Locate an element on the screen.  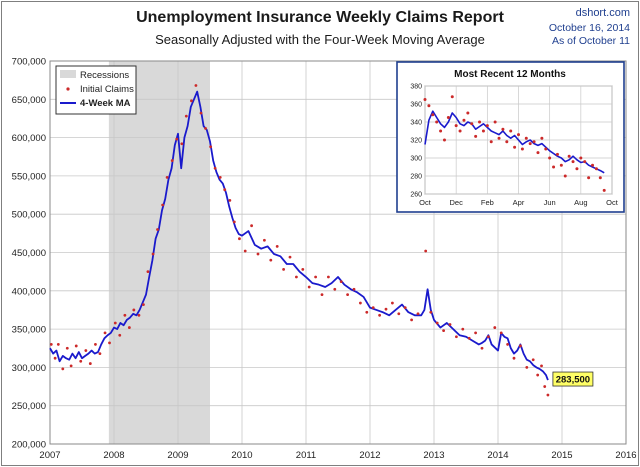
inset-y-tick-label: 300 is located at coordinates (416, 159).